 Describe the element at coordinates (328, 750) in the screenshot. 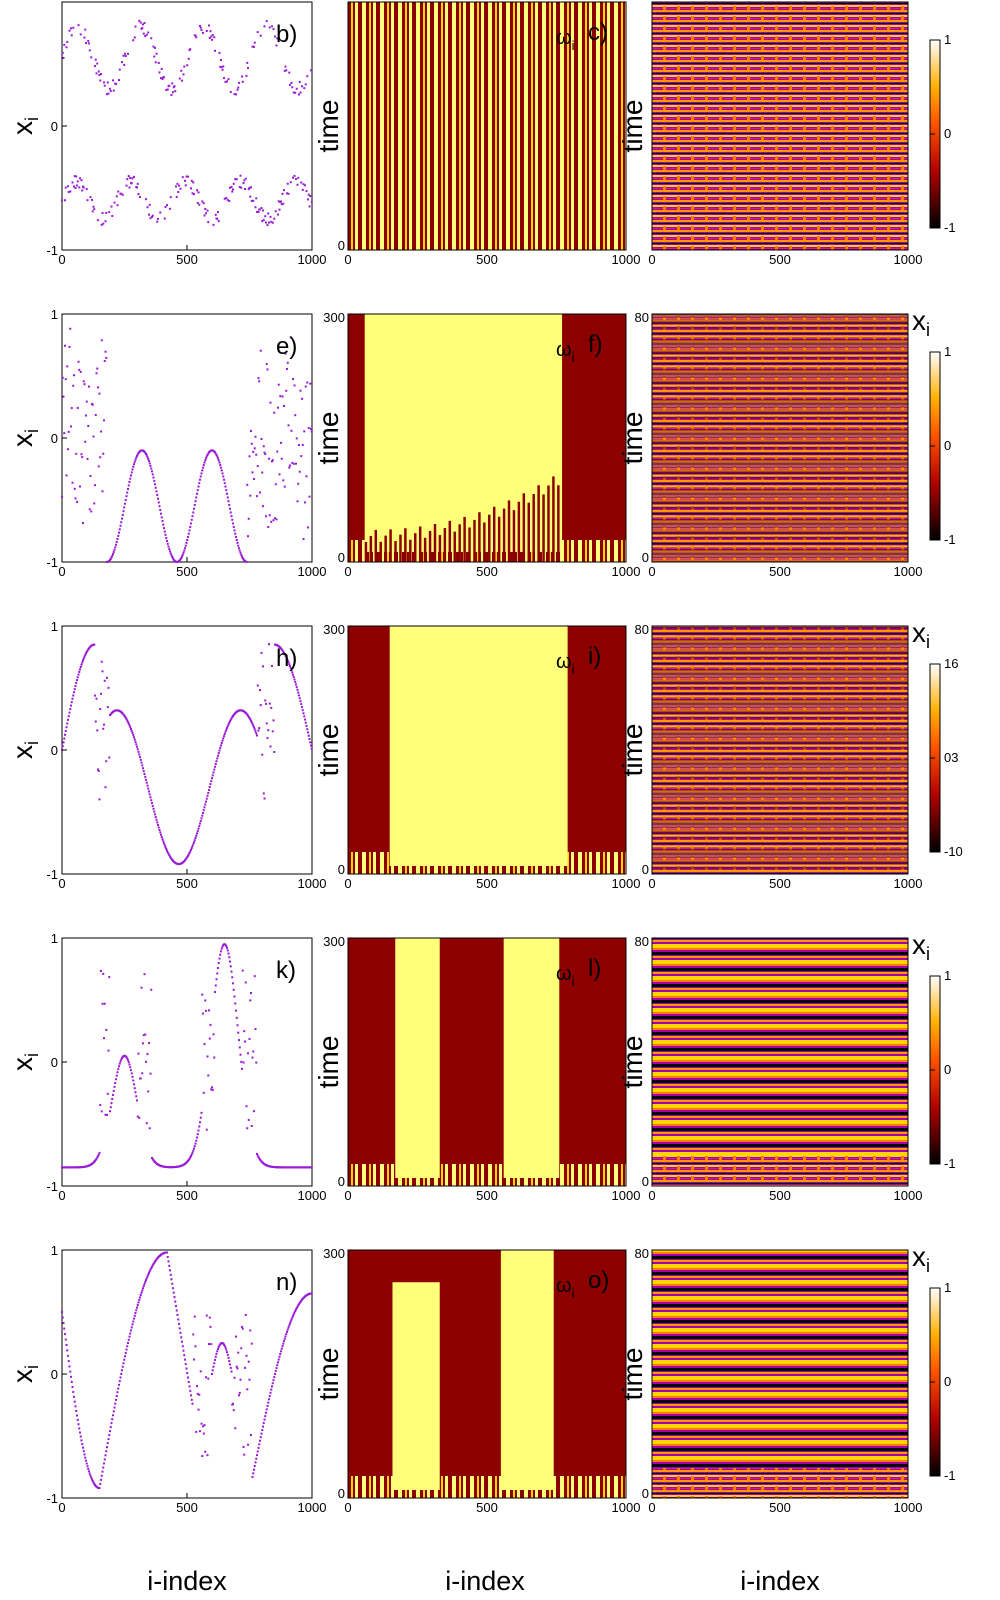

I see `y-axis-label: time` at that location.